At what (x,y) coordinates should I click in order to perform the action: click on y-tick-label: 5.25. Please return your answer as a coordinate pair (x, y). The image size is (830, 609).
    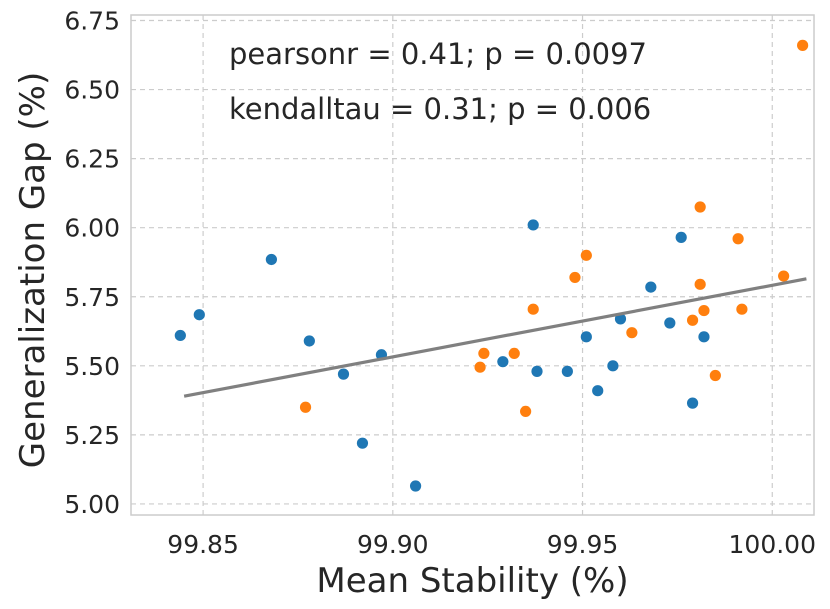
    Looking at the image, I should click on (92, 435).